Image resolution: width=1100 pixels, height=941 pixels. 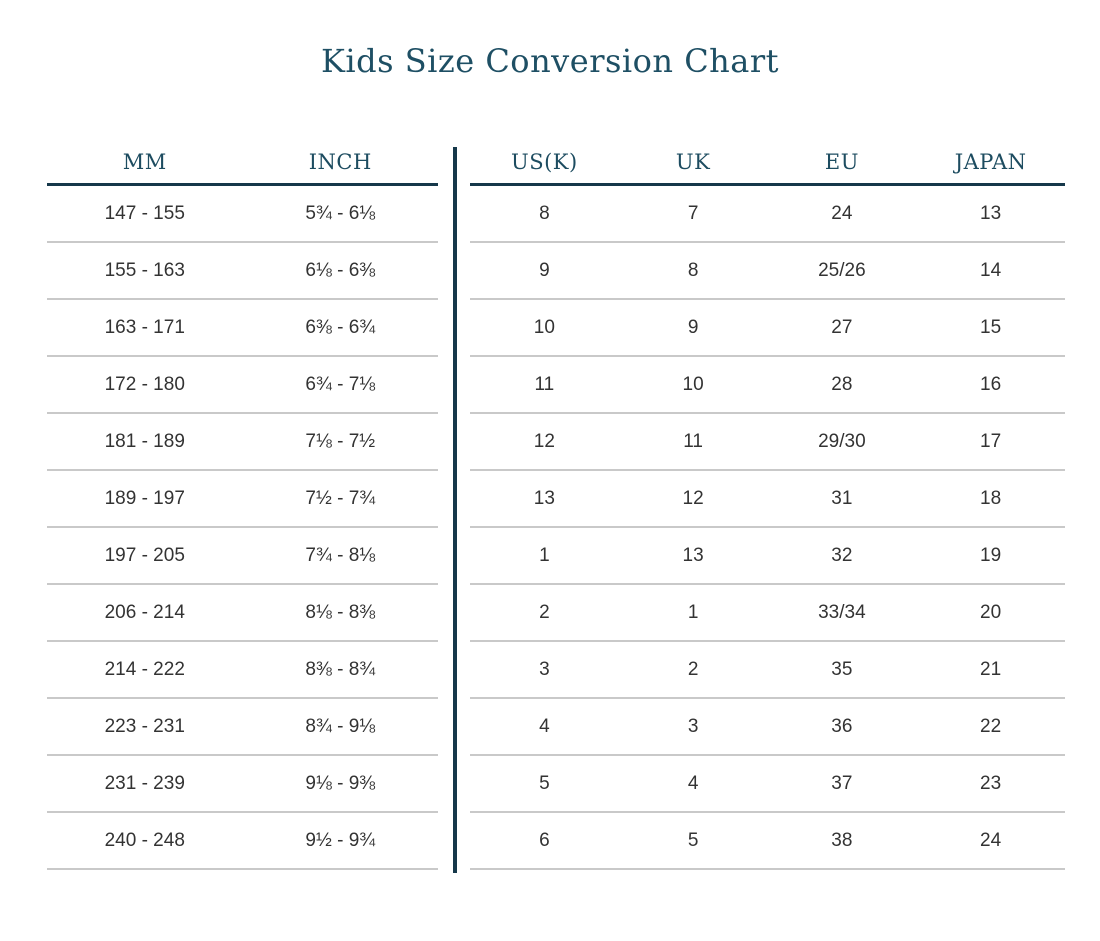 What do you see at coordinates (842, 384) in the screenshot?
I see `table-cell-eu: 28` at bounding box center [842, 384].